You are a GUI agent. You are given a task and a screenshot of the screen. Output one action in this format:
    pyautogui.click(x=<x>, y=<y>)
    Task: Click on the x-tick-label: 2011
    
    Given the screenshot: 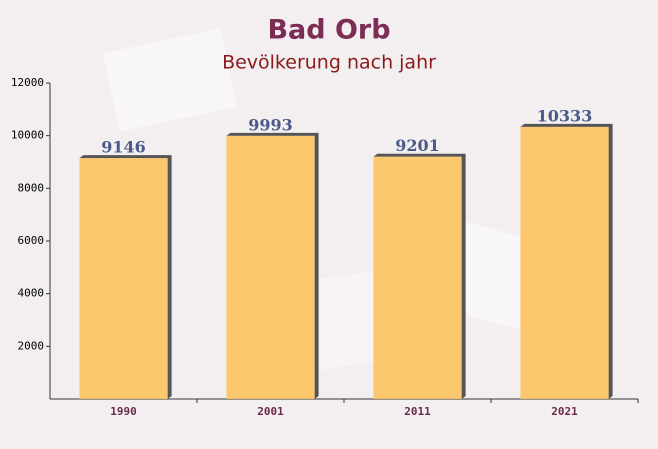 What is the action you would take?
    pyautogui.click(x=417, y=411)
    